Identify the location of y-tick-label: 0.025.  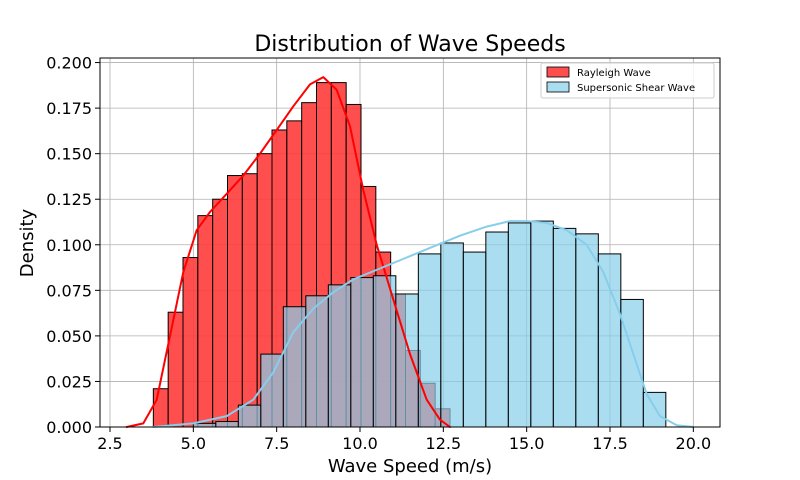
(69, 381).